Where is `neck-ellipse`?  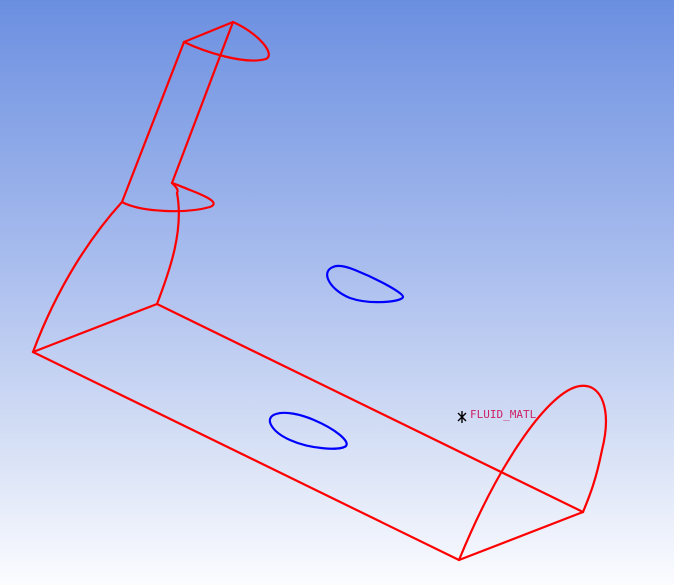
neck-ellipse is located at coordinates (167, 197).